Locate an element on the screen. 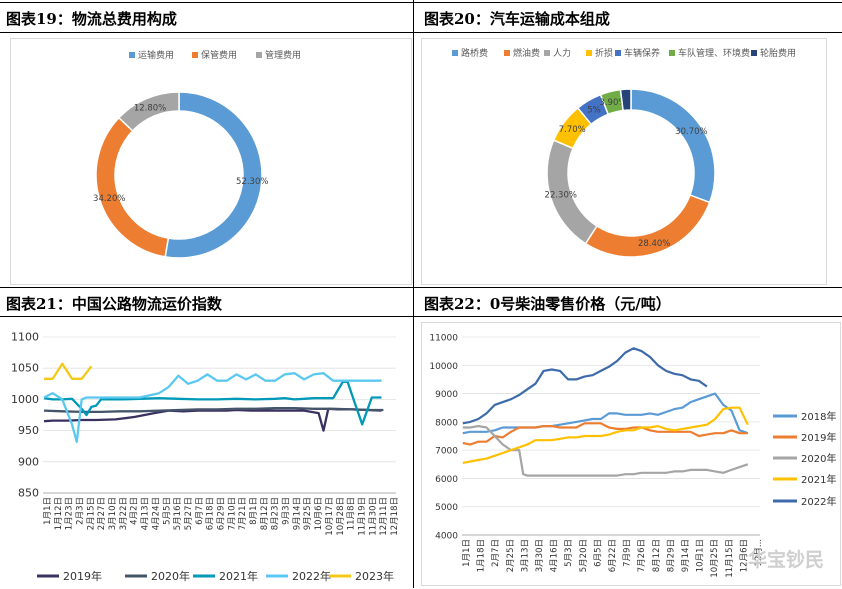 The width and height of the screenshot is (842, 589). x-tick-label: 8月23日 is located at coordinates (276, 513).